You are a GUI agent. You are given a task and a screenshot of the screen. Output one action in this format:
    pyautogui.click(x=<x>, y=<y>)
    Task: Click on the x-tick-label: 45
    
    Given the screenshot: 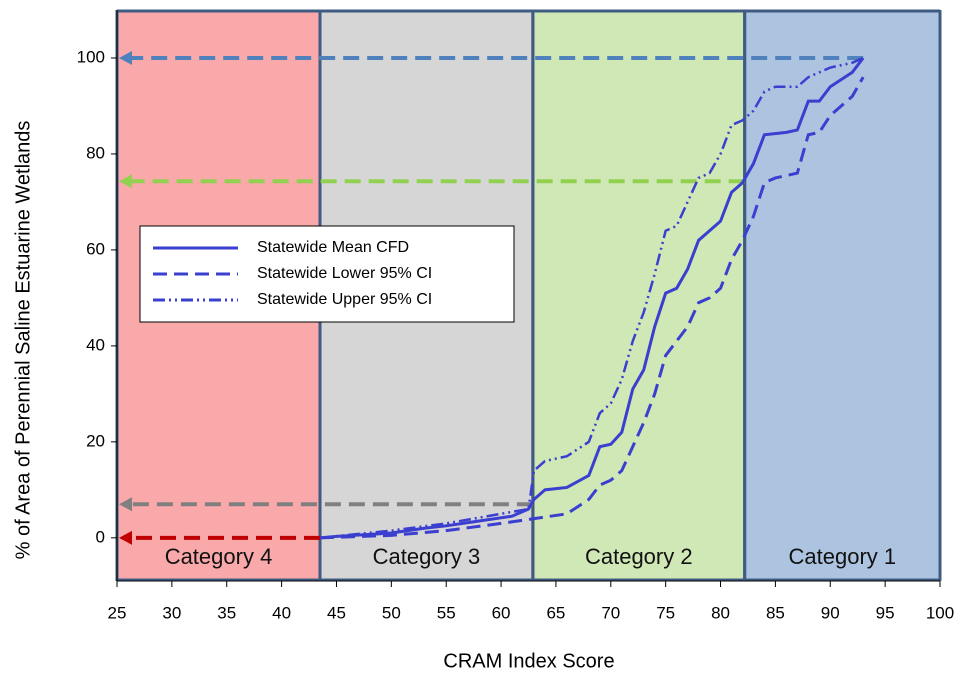 What is the action you would take?
    pyautogui.click(x=336, y=612)
    